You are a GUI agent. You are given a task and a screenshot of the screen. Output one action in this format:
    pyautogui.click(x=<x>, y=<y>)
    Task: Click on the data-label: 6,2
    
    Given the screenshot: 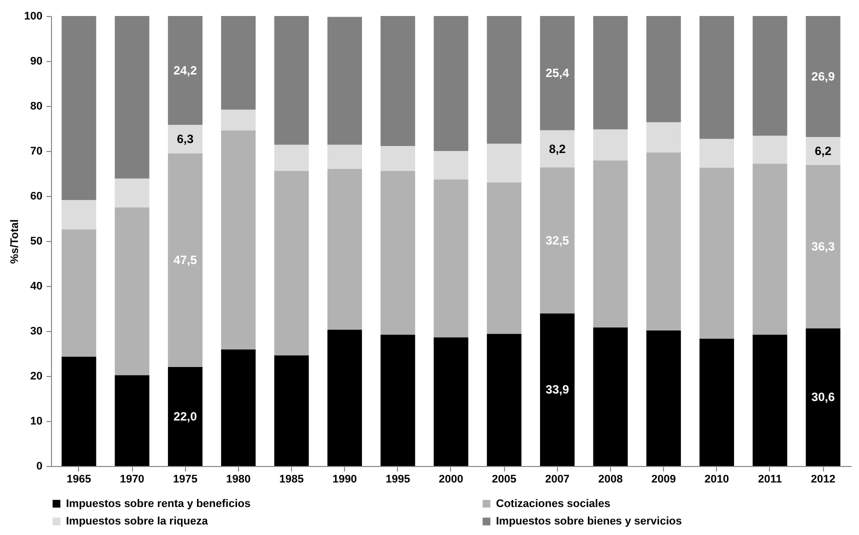 What is the action you would take?
    pyautogui.click(x=823, y=151)
    